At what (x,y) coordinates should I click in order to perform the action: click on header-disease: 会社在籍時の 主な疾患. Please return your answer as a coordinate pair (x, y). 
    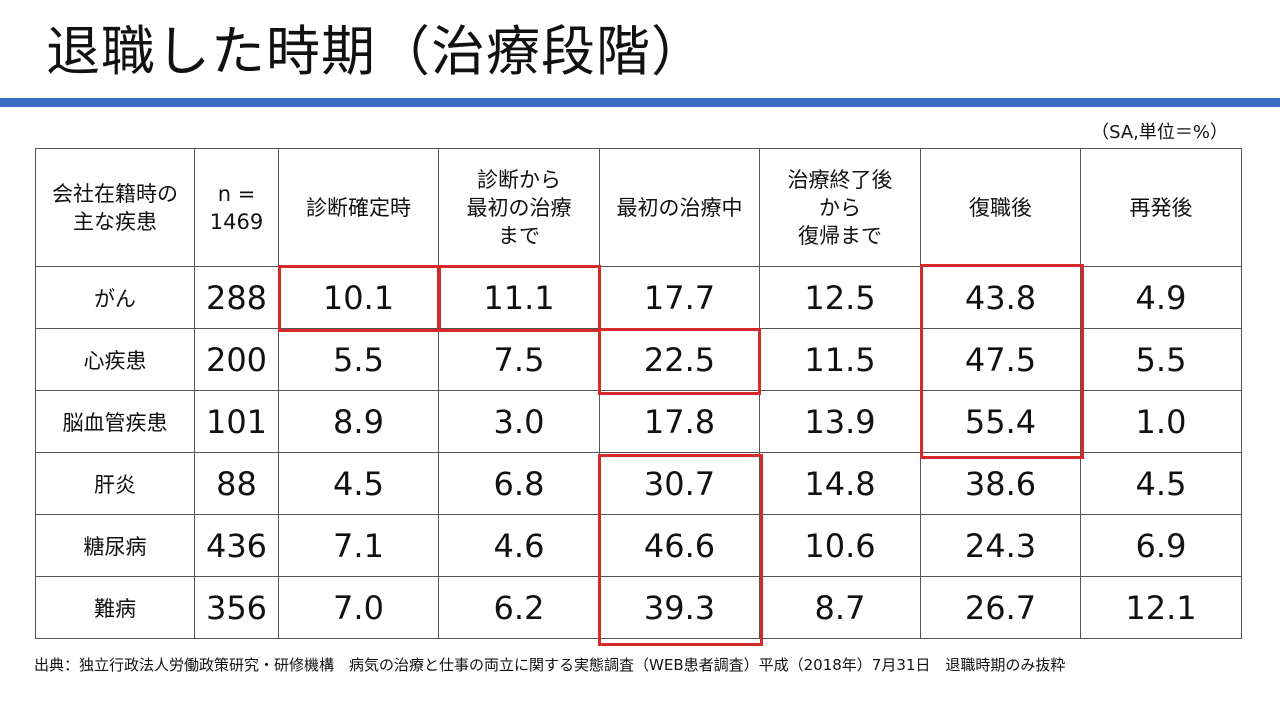
    Looking at the image, I should click on (115, 207).